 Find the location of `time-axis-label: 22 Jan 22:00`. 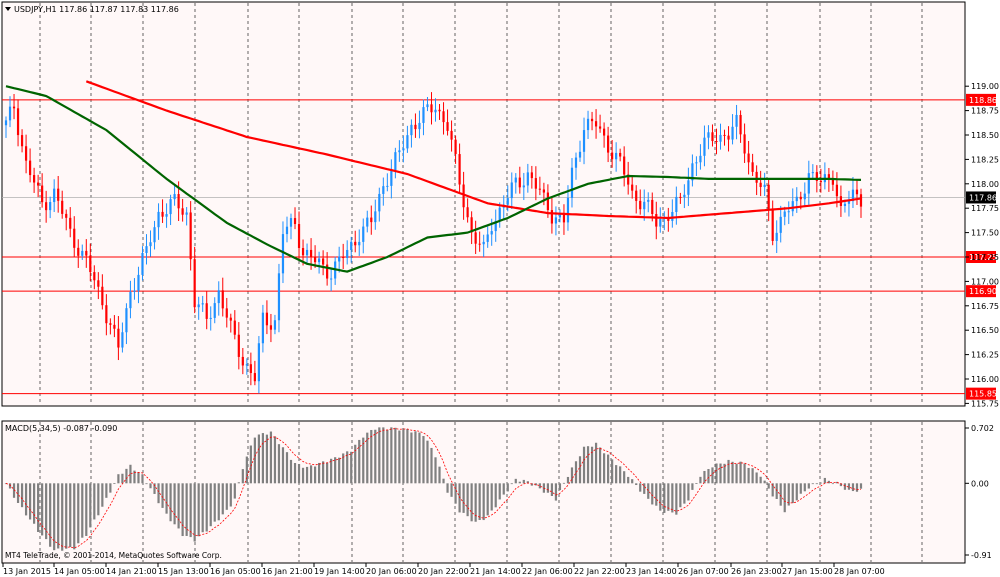

time-axis-label: 22 Jan 22:00 is located at coordinates (599, 571).